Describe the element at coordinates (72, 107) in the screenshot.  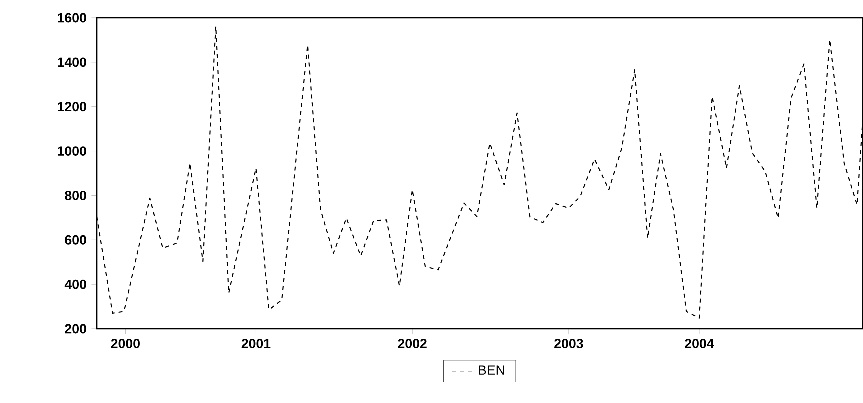
I see `y-tick-label: 1200` at that location.